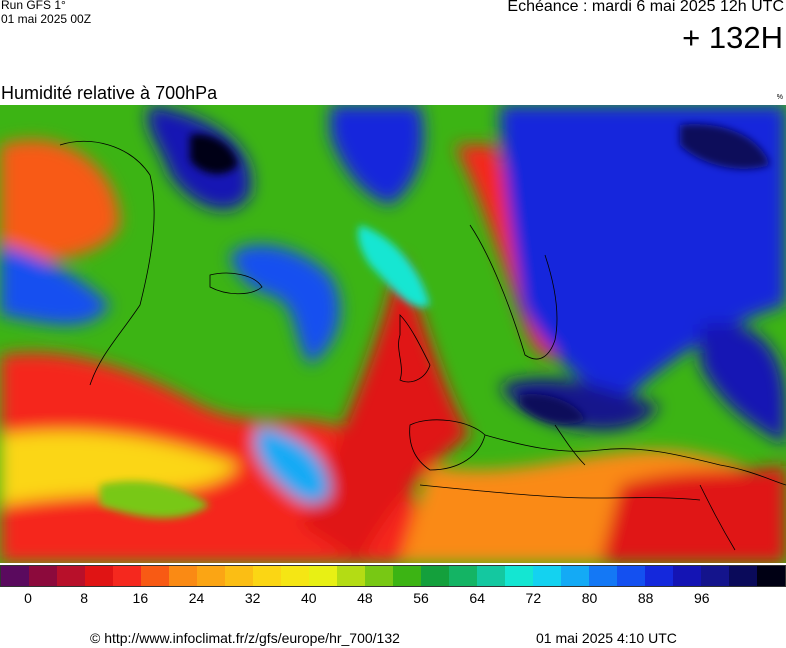 Image resolution: width=786 pixels, height=648 pixels. I want to click on yellow-band-west, so click(120, 468).